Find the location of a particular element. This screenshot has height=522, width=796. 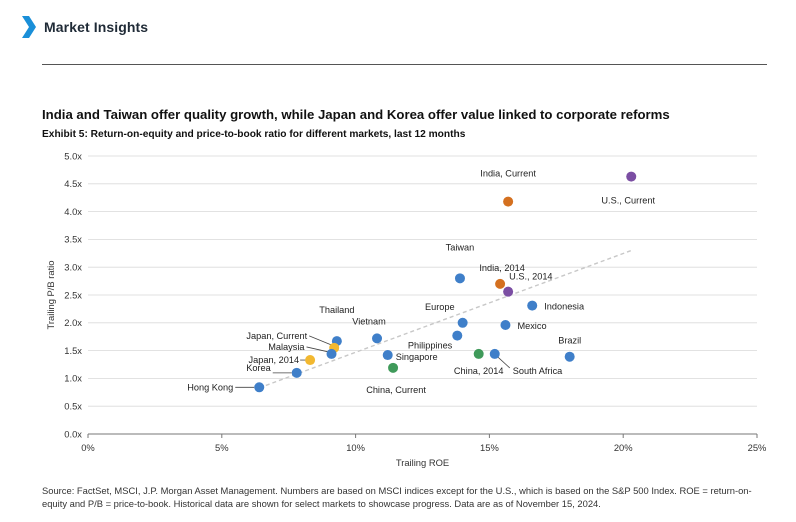

label-philippines: Philippines is located at coordinates (430, 346).